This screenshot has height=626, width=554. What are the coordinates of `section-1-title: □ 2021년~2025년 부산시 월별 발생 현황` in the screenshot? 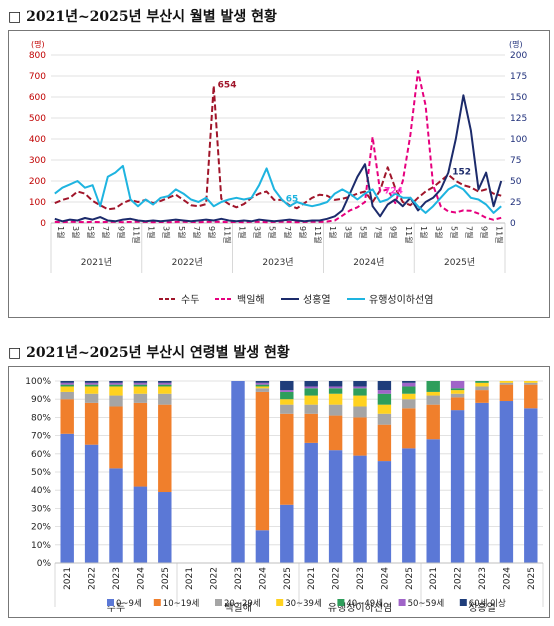 It's located at (142, 17).